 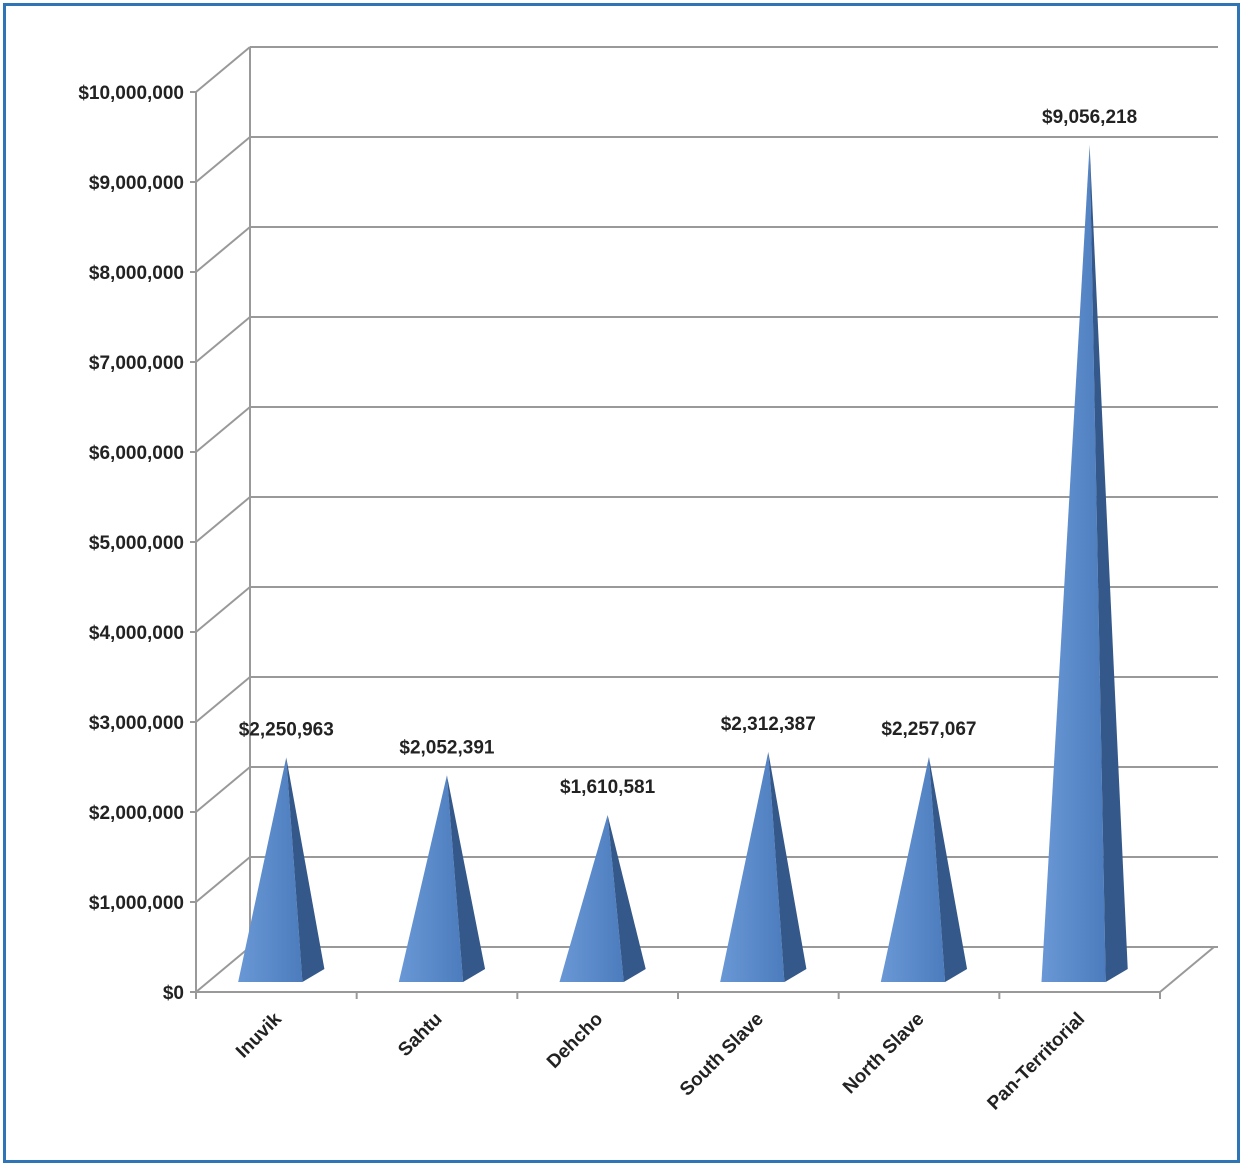 What do you see at coordinates (270, 869) in the screenshot?
I see `pyramid-front-inuvik` at bounding box center [270, 869].